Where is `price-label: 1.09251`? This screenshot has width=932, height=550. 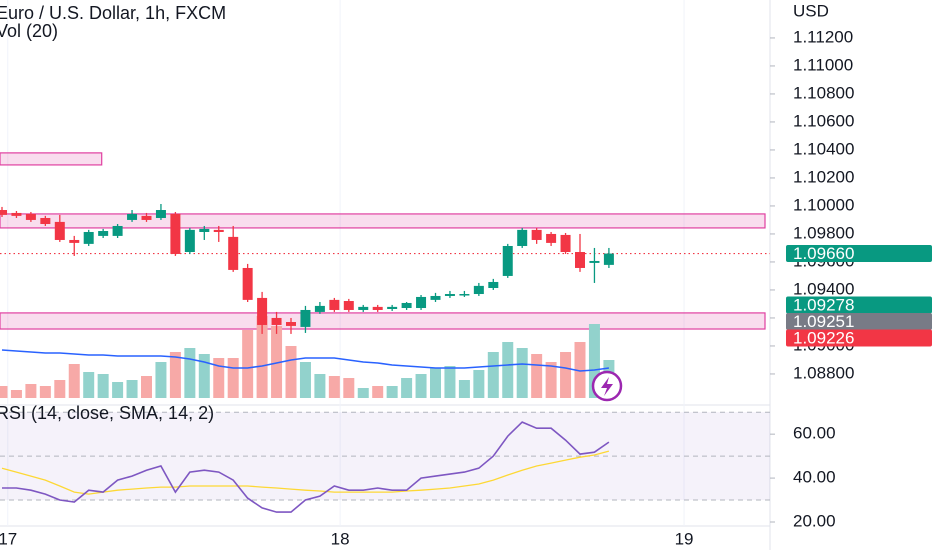
price-label: 1.09251 is located at coordinates (823, 321).